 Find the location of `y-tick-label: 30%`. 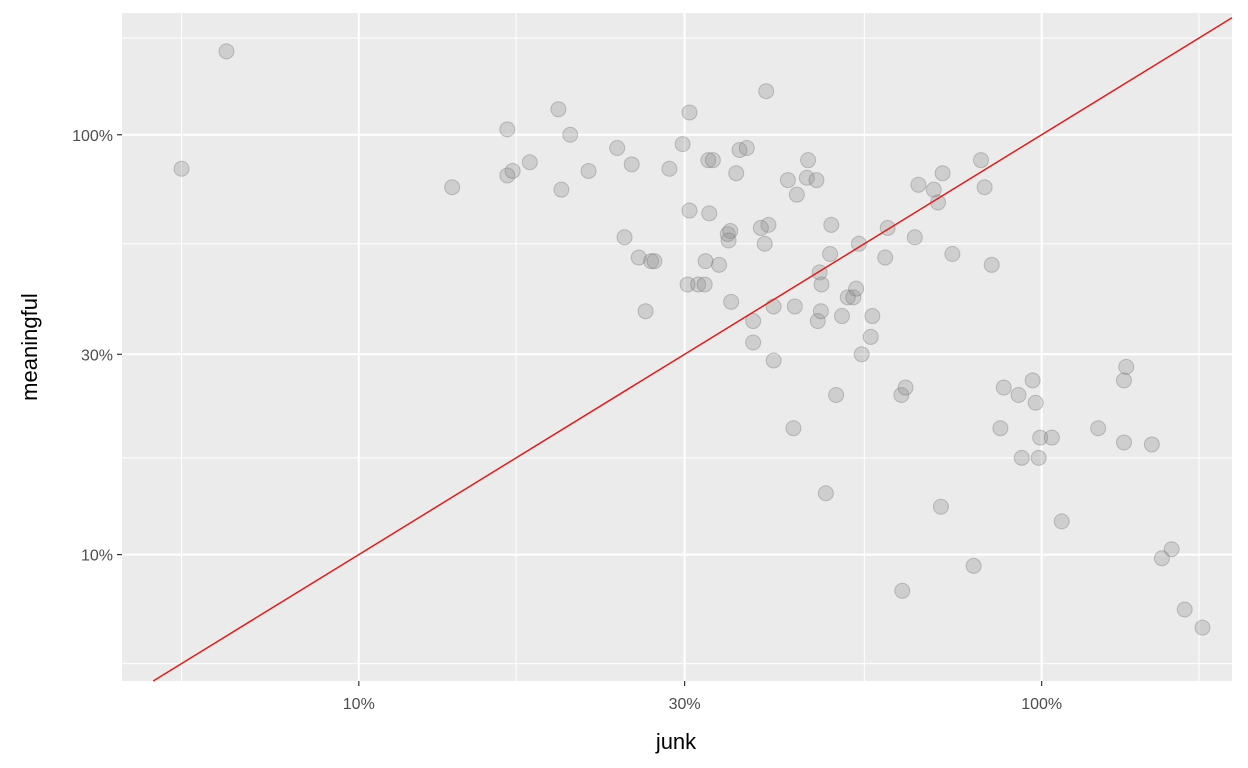

y-tick-label: 30% is located at coordinates (97, 355).